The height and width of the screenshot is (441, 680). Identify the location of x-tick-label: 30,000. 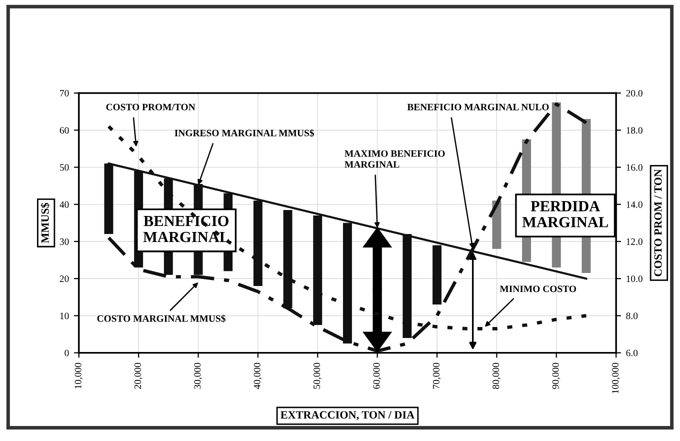
(198, 375).